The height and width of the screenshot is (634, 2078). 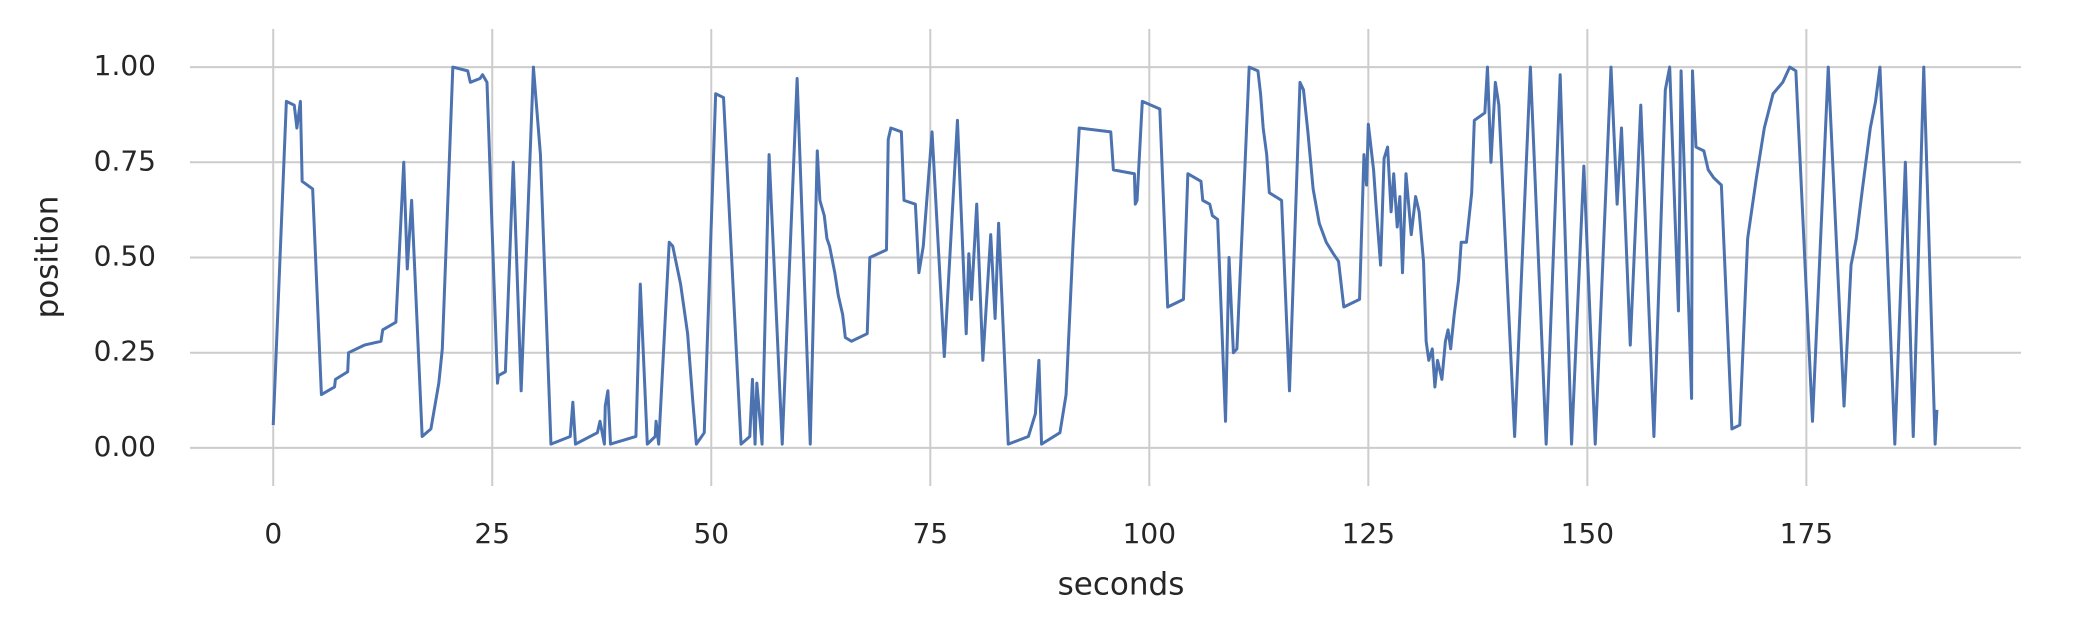 What do you see at coordinates (711, 533) in the screenshot?
I see `x-tick-label: 50` at bounding box center [711, 533].